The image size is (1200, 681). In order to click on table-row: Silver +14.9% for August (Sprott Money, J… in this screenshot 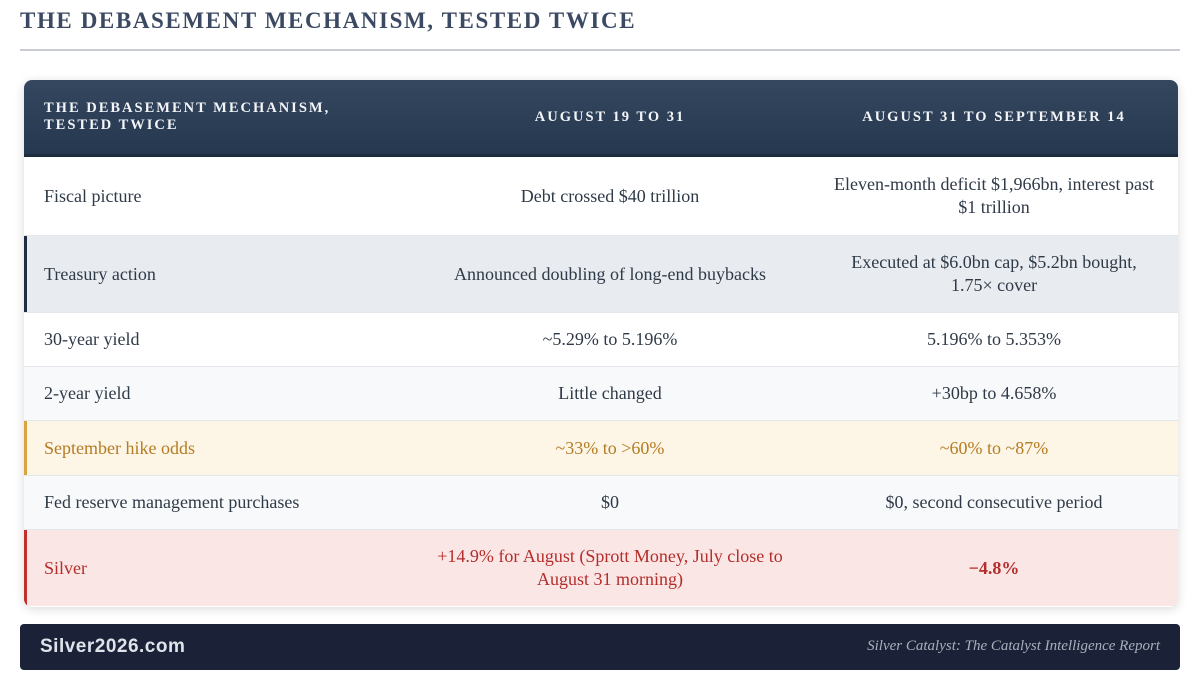, I will do `click(601, 567)`.